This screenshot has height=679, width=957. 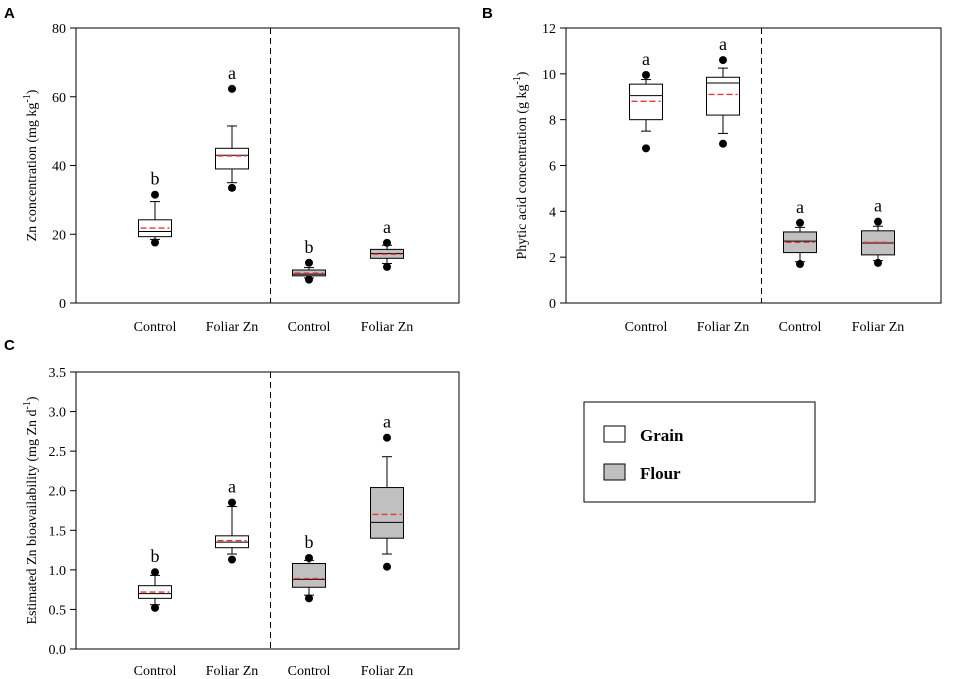 I want to click on panel-b-box-2: a, so click(x=723, y=91).